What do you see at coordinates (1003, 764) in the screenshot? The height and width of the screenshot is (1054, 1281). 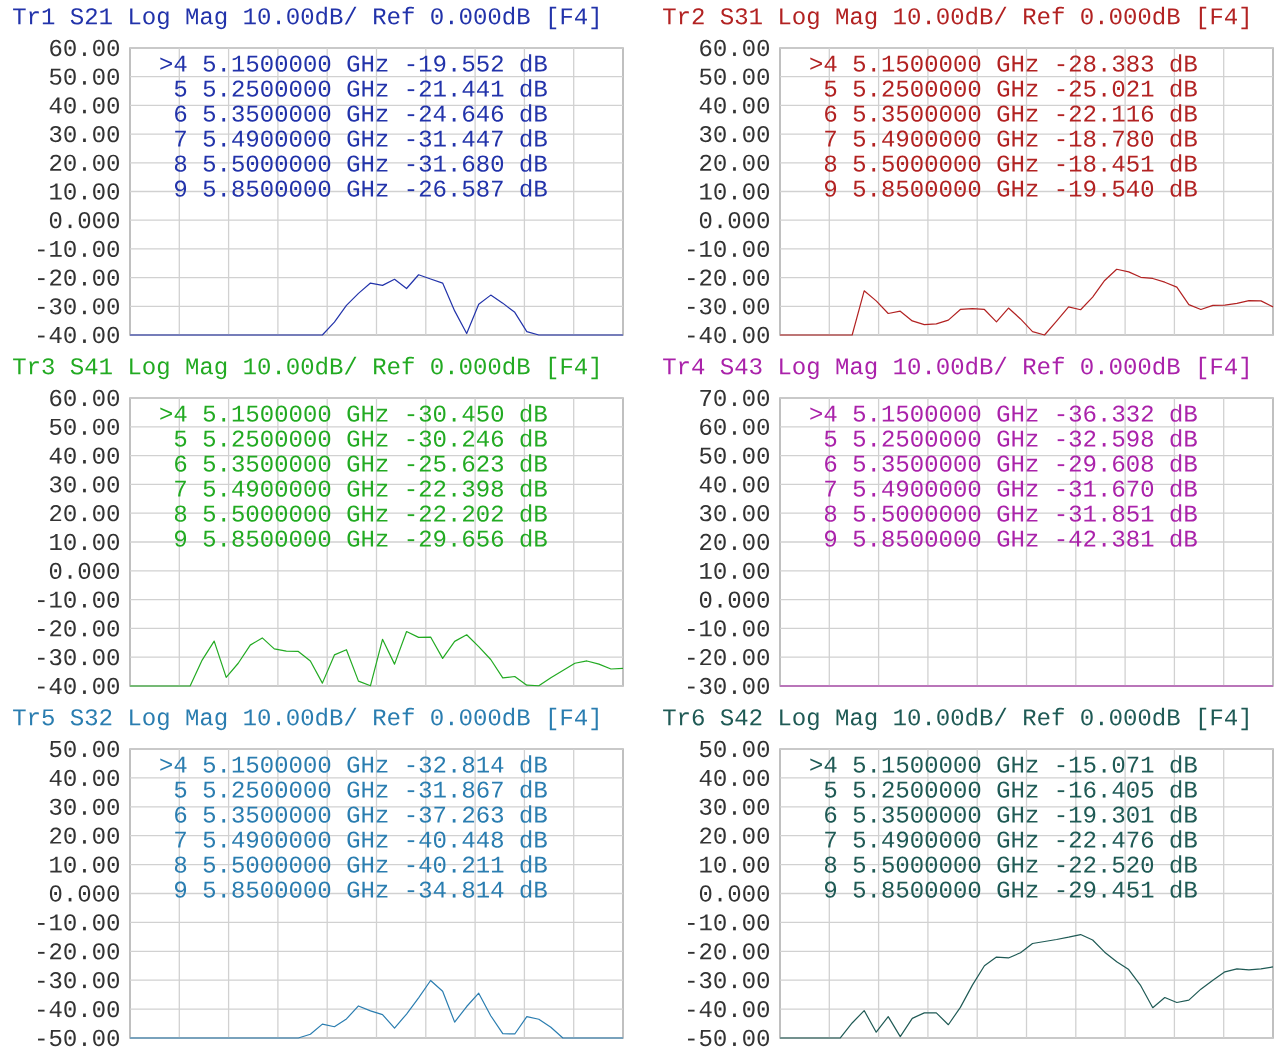 I see `annotation: >4 5.1500000 GHz -15.071 dB` at bounding box center [1003, 764].